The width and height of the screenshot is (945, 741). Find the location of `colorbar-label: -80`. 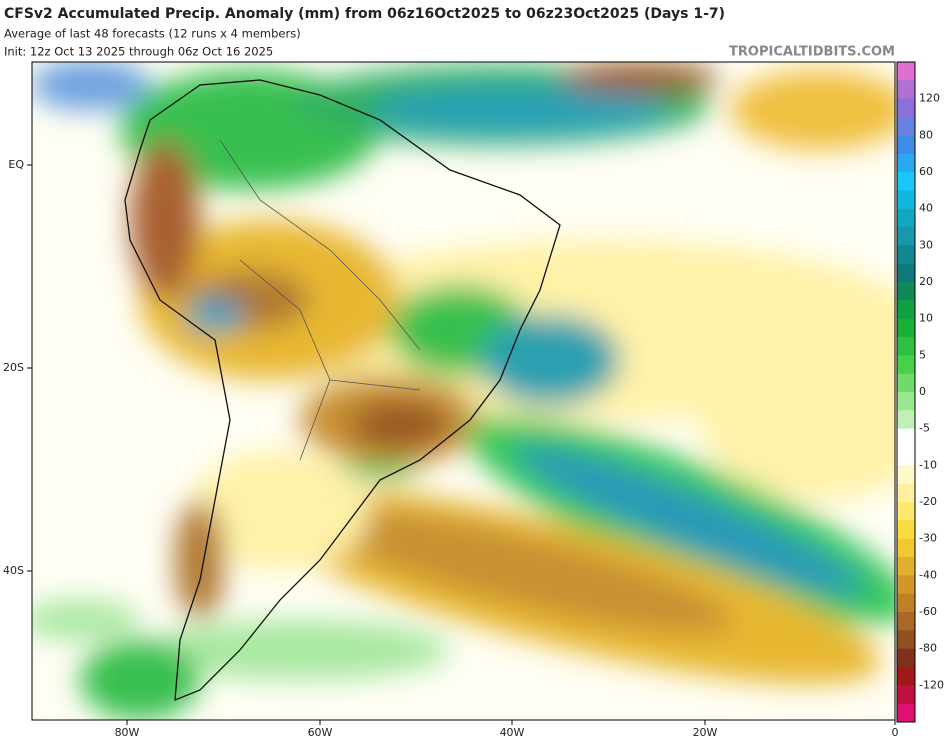

colorbar-label: -80 is located at coordinates (928, 648).